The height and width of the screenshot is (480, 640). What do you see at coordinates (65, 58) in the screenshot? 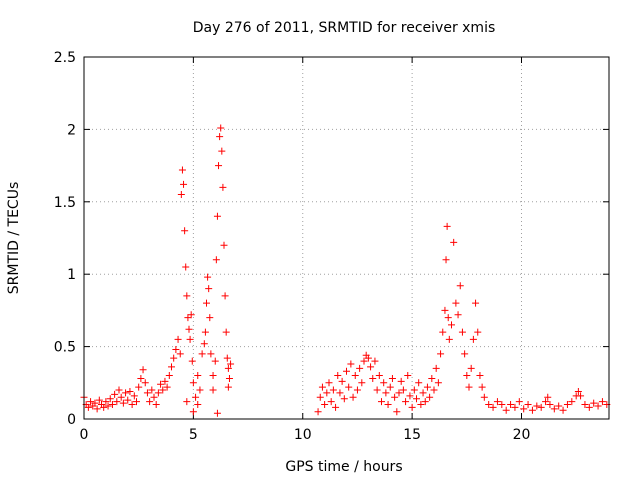
I see `y-tick-label: 2.5` at bounding box center [65, 58].